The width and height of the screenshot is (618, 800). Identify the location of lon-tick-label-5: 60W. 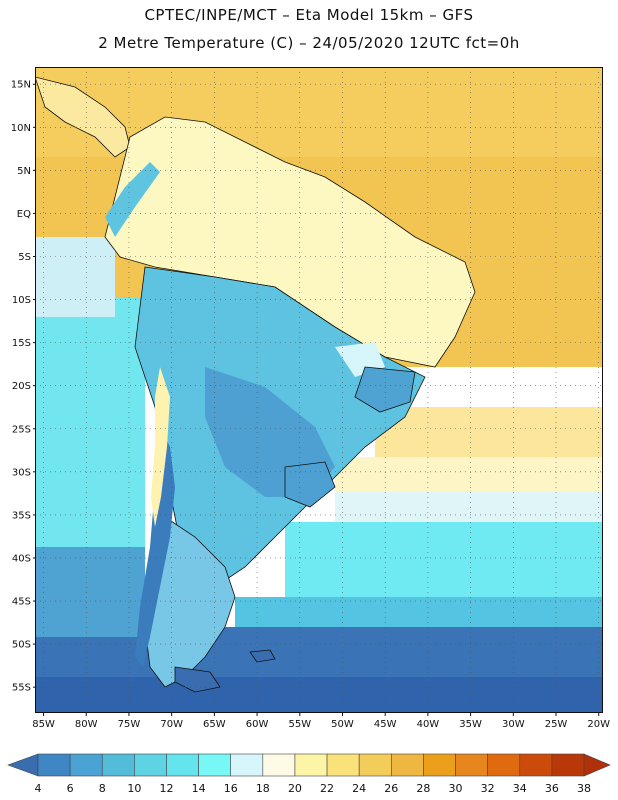
(257, 724).